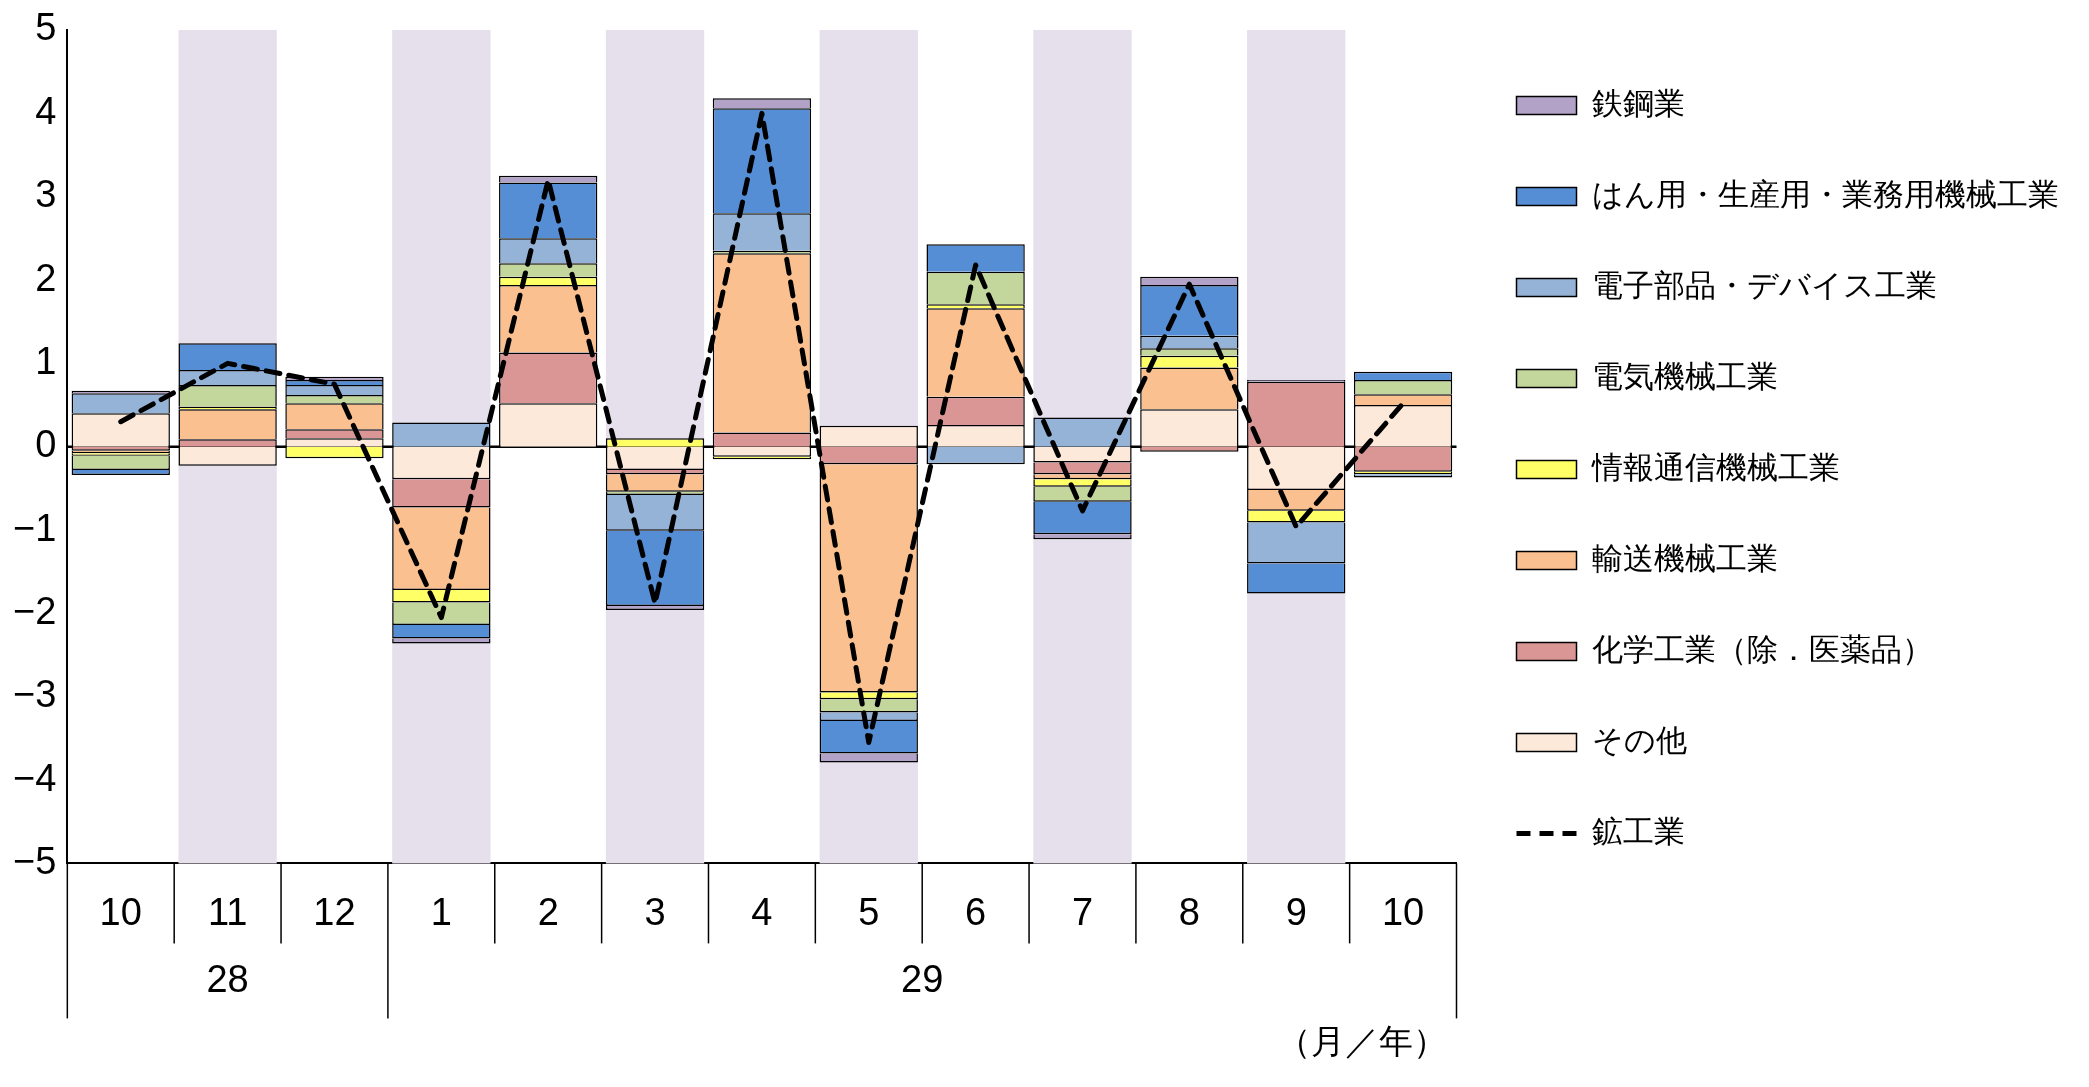  I want to click on x-tick-label: 2, so click(548, 911).